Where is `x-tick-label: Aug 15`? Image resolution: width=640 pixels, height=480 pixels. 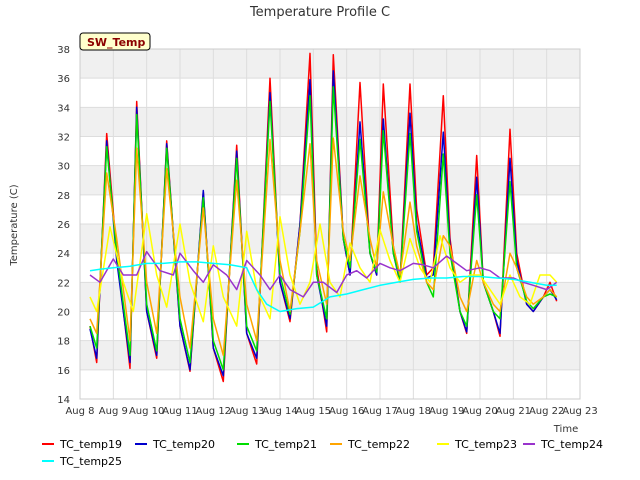
x-tick-label: Aug 15 is located at coordinates (313, 411).